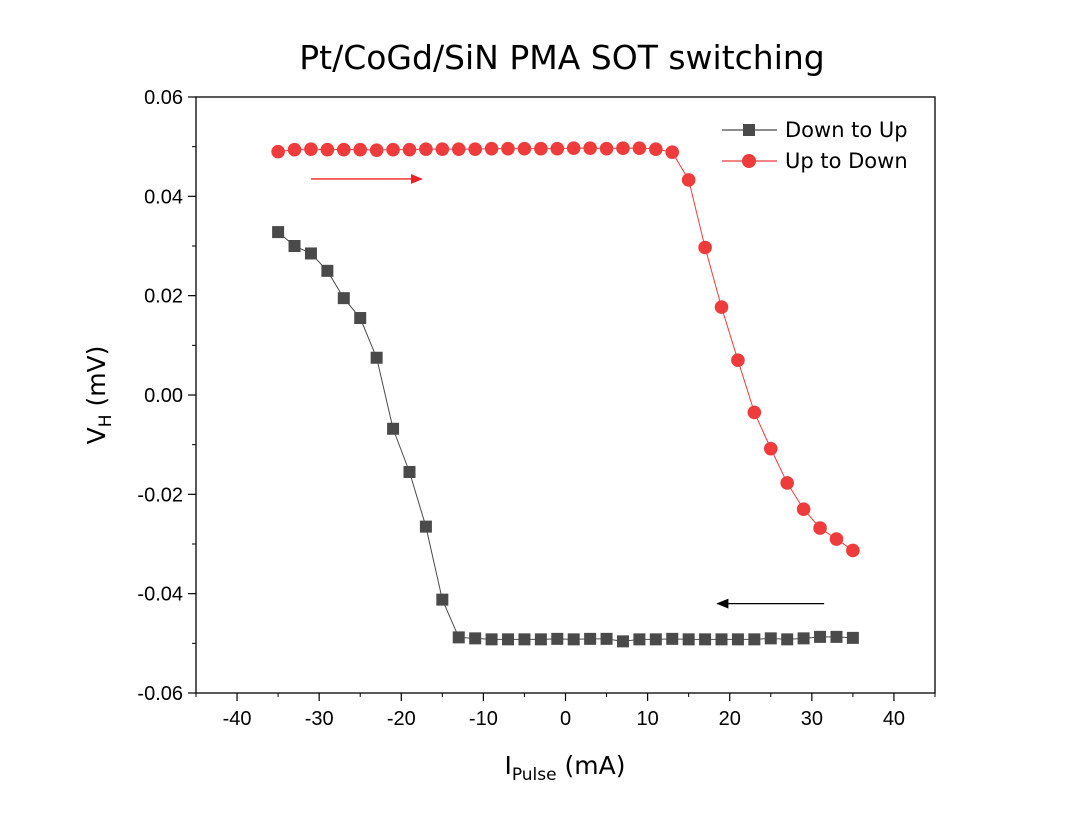 The image size is (1090, 834). What do you see at coordinates (749, 130) in the screenshot?
I see `legend-marker-square` at bounding box center [749, 130].